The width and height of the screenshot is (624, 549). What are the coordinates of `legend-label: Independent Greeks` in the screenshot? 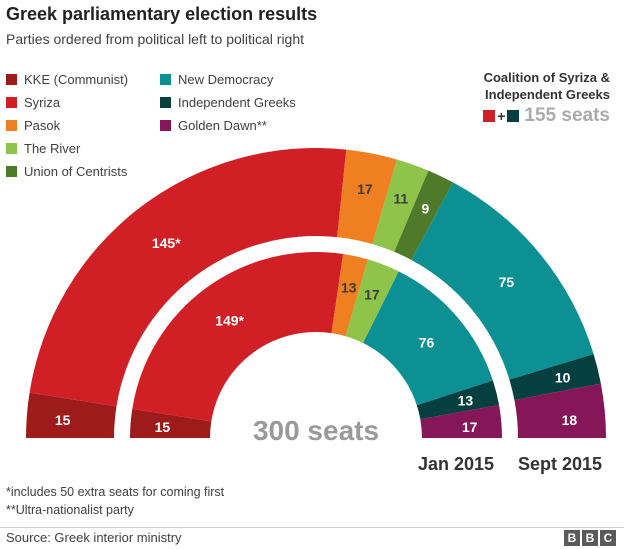 It's located at (237, 102).